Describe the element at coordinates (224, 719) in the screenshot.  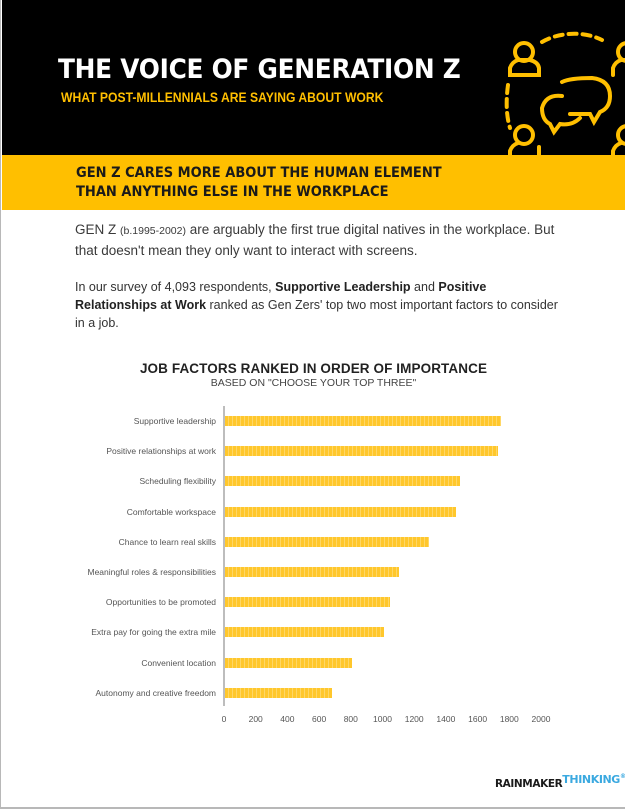
I see `x-tick-label: 0` at that location.